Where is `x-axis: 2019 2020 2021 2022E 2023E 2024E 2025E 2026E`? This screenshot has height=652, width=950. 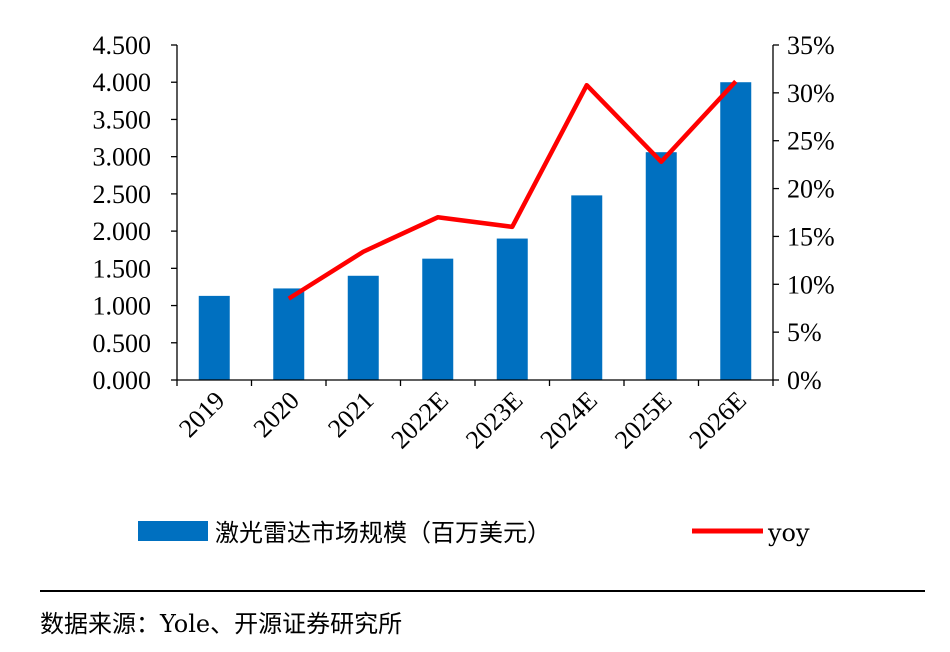 x-axis: 2019 2020 2021 2022E 2023E 2024E 2025E 2026E is located at coordinates (473, 417).